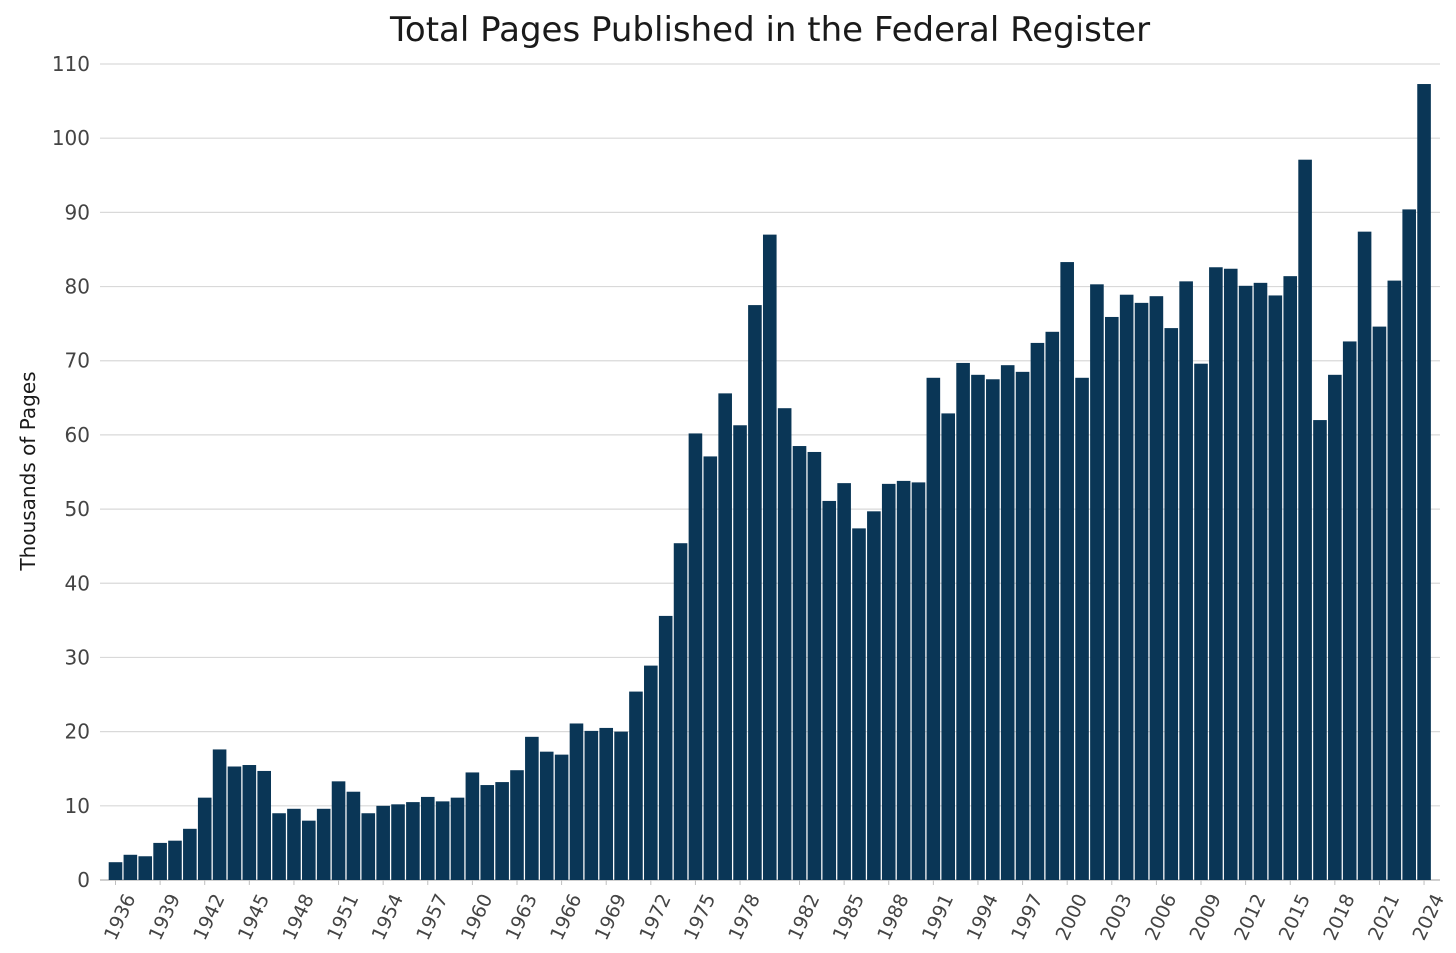  Describe the element at coordinates (234, 823) in the screenshot. I see `bar-1944` at that location.